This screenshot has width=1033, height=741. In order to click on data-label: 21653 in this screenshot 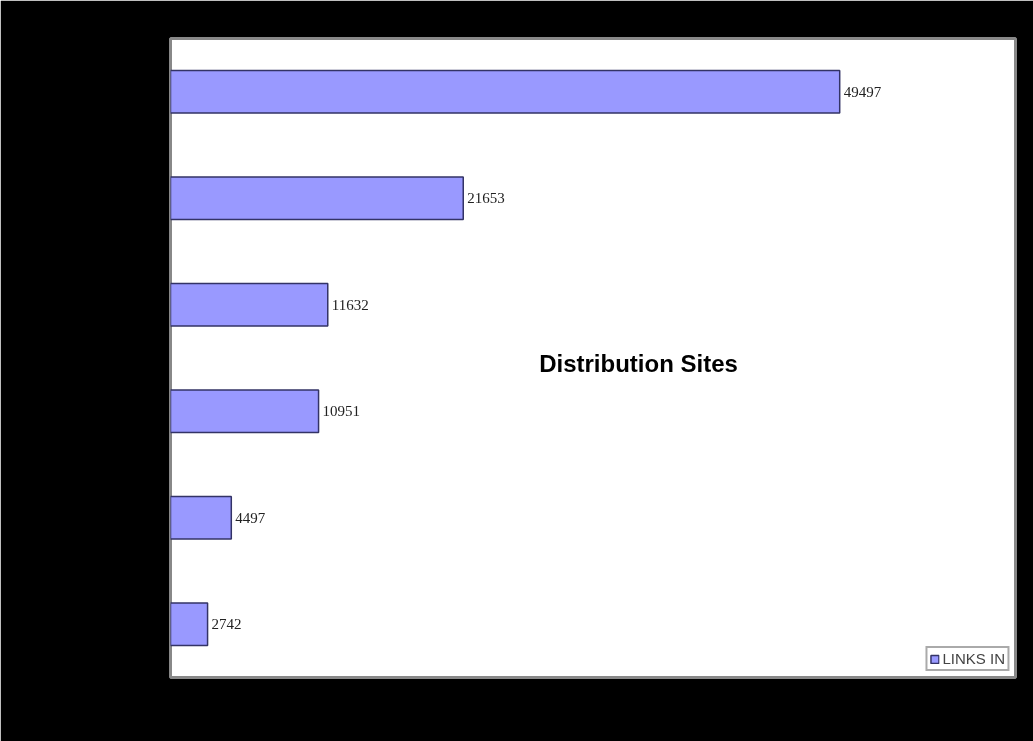, I will do `click(486, 198)`.